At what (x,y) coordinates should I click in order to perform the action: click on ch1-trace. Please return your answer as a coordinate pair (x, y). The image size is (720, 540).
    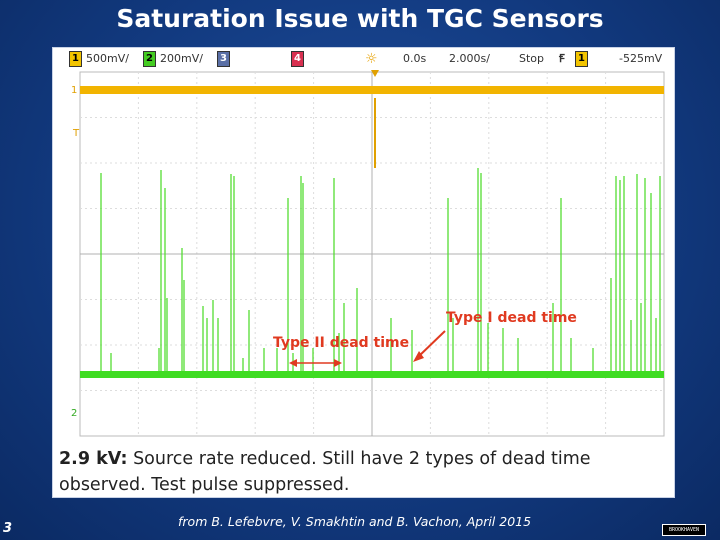
    Looking at the image, I should click on (372, 90).